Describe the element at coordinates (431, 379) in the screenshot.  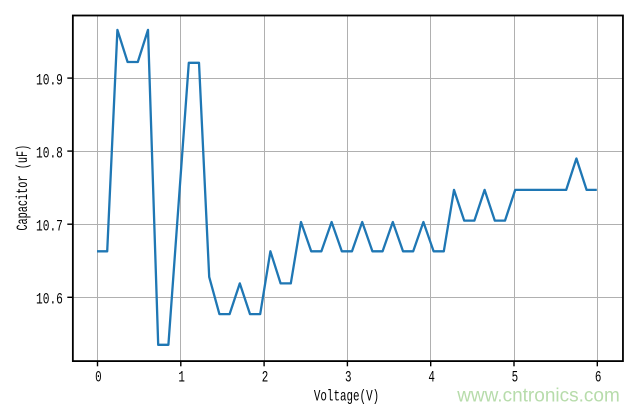
I see `svg-text: 4` at that location.